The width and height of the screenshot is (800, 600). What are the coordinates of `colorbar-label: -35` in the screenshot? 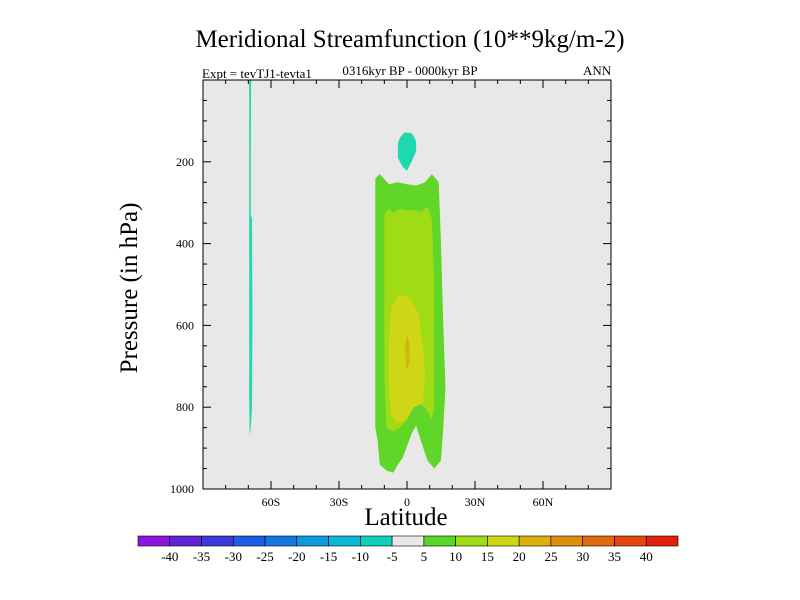 It's located at (201, 556).